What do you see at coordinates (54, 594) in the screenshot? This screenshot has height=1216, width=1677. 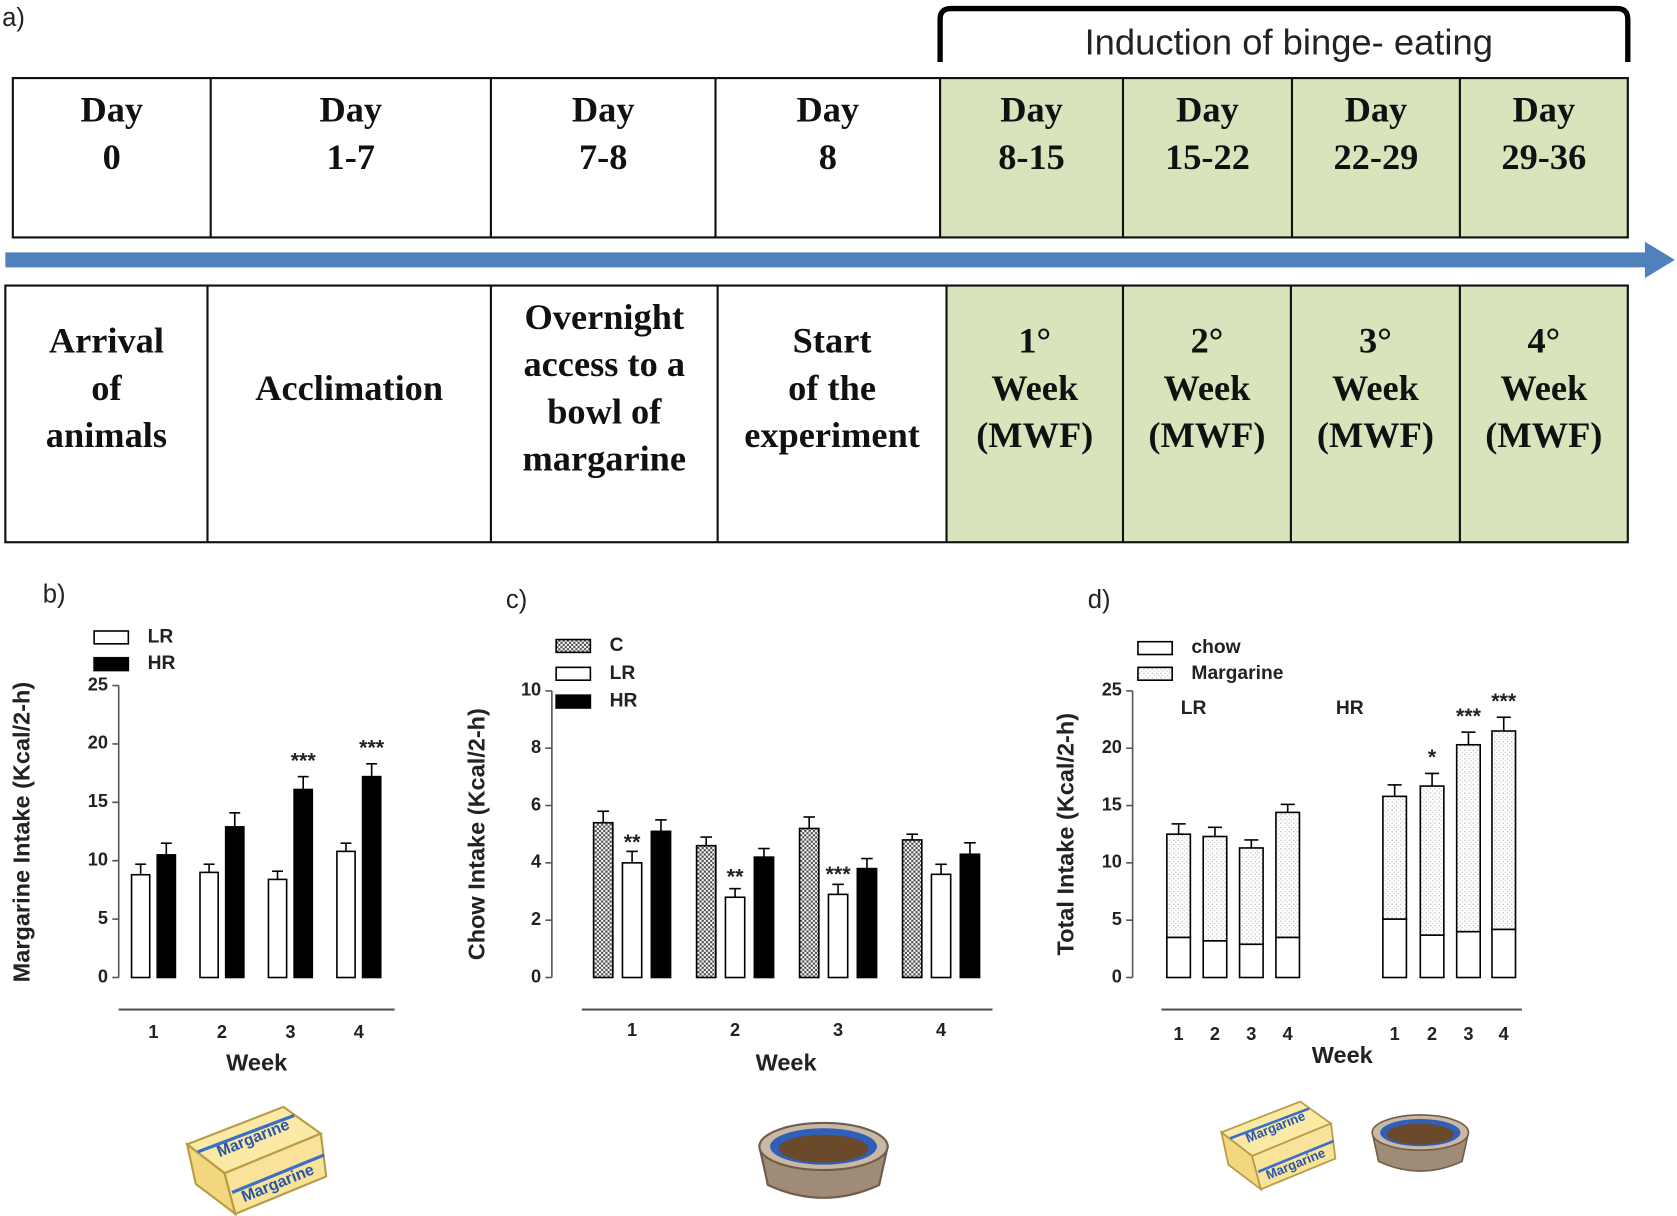 I see `panel-label: b)` at bounding box center [54, 594].